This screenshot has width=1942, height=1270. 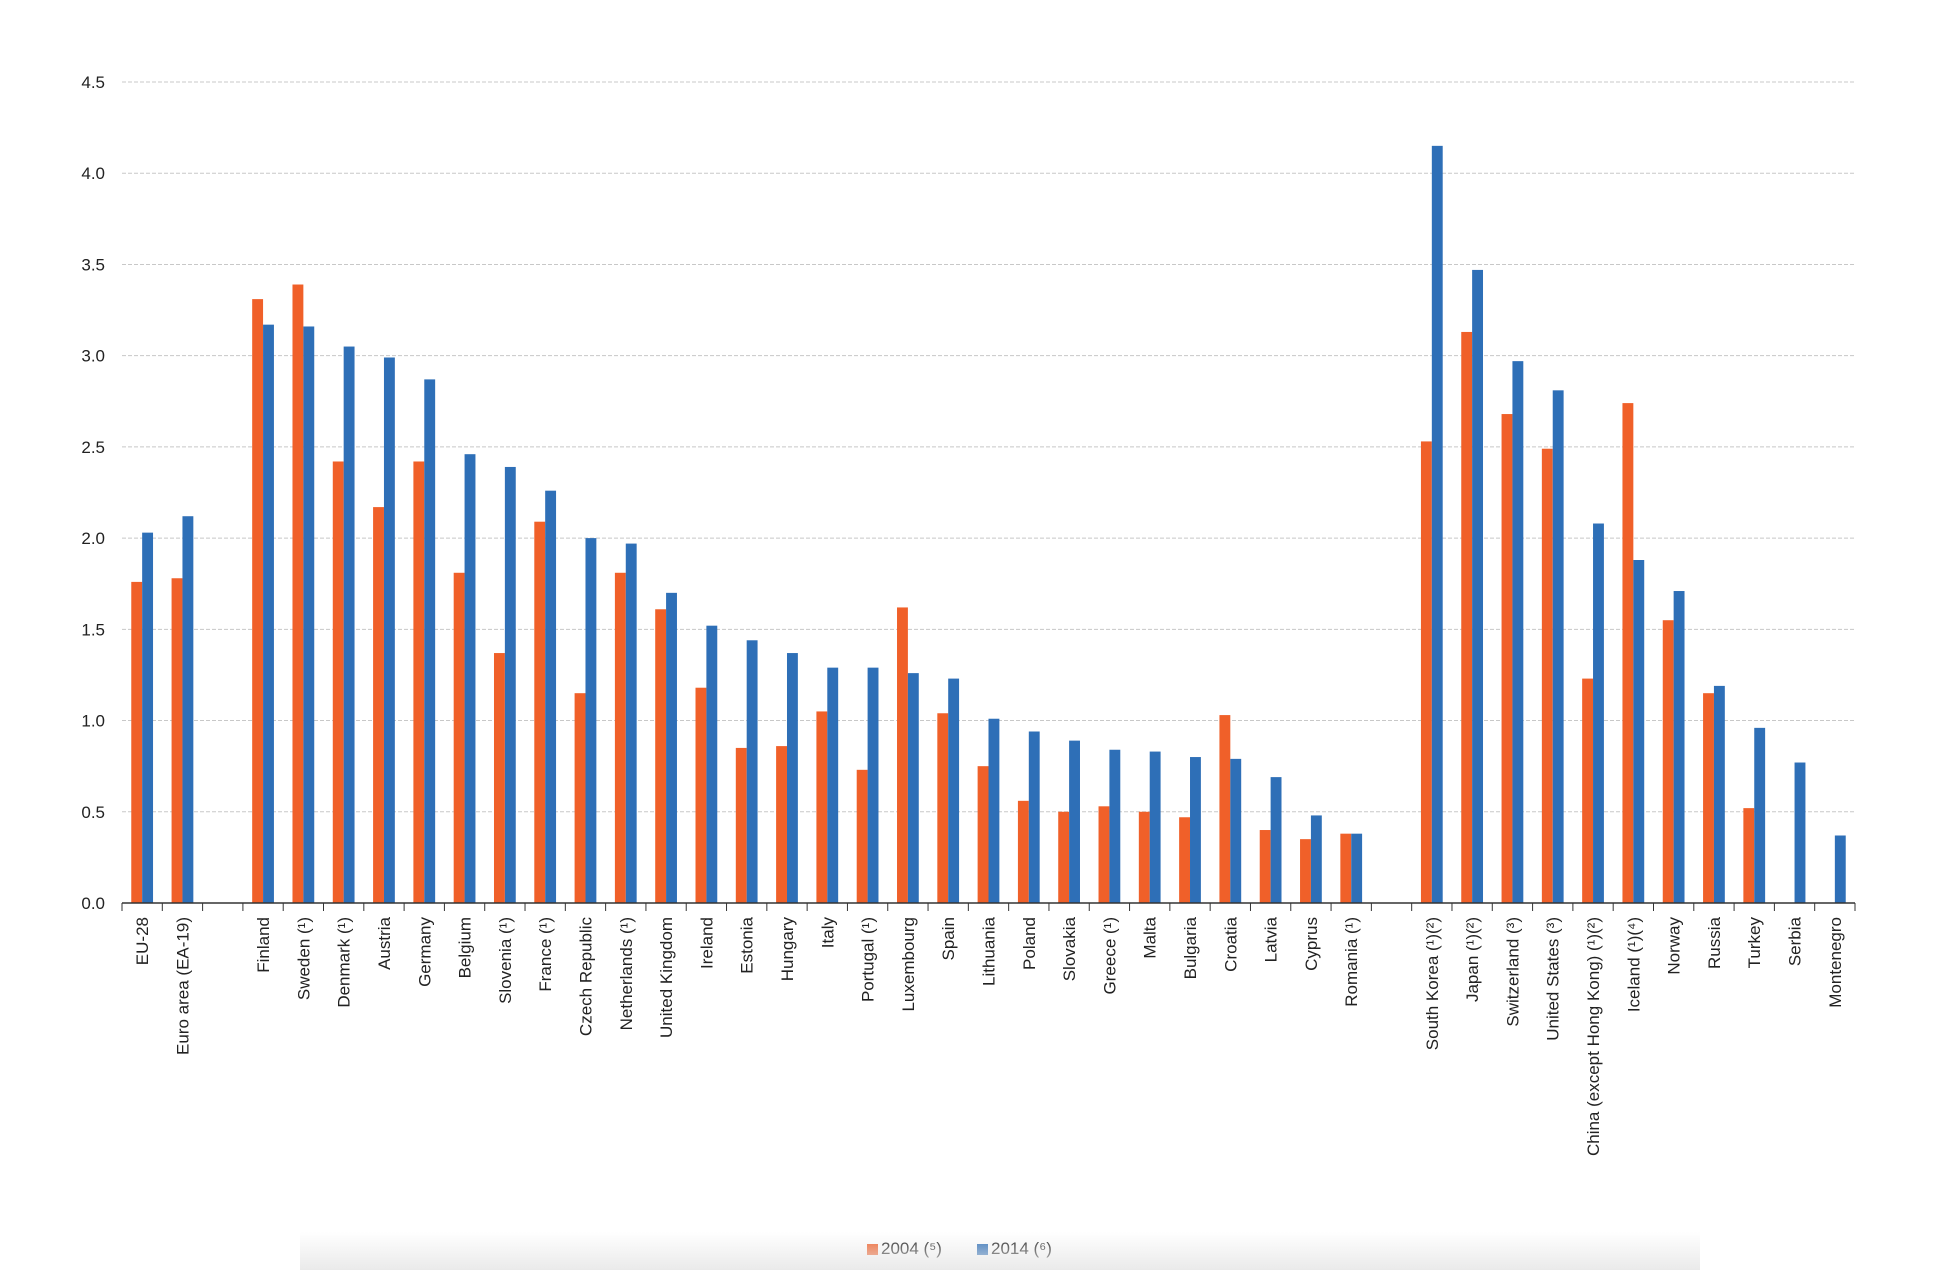 What do you see at coordinates (505, 960) in the screenshot?
I see `x-tick-label: Slovenia (¹)` at bounding box center [505, 960].